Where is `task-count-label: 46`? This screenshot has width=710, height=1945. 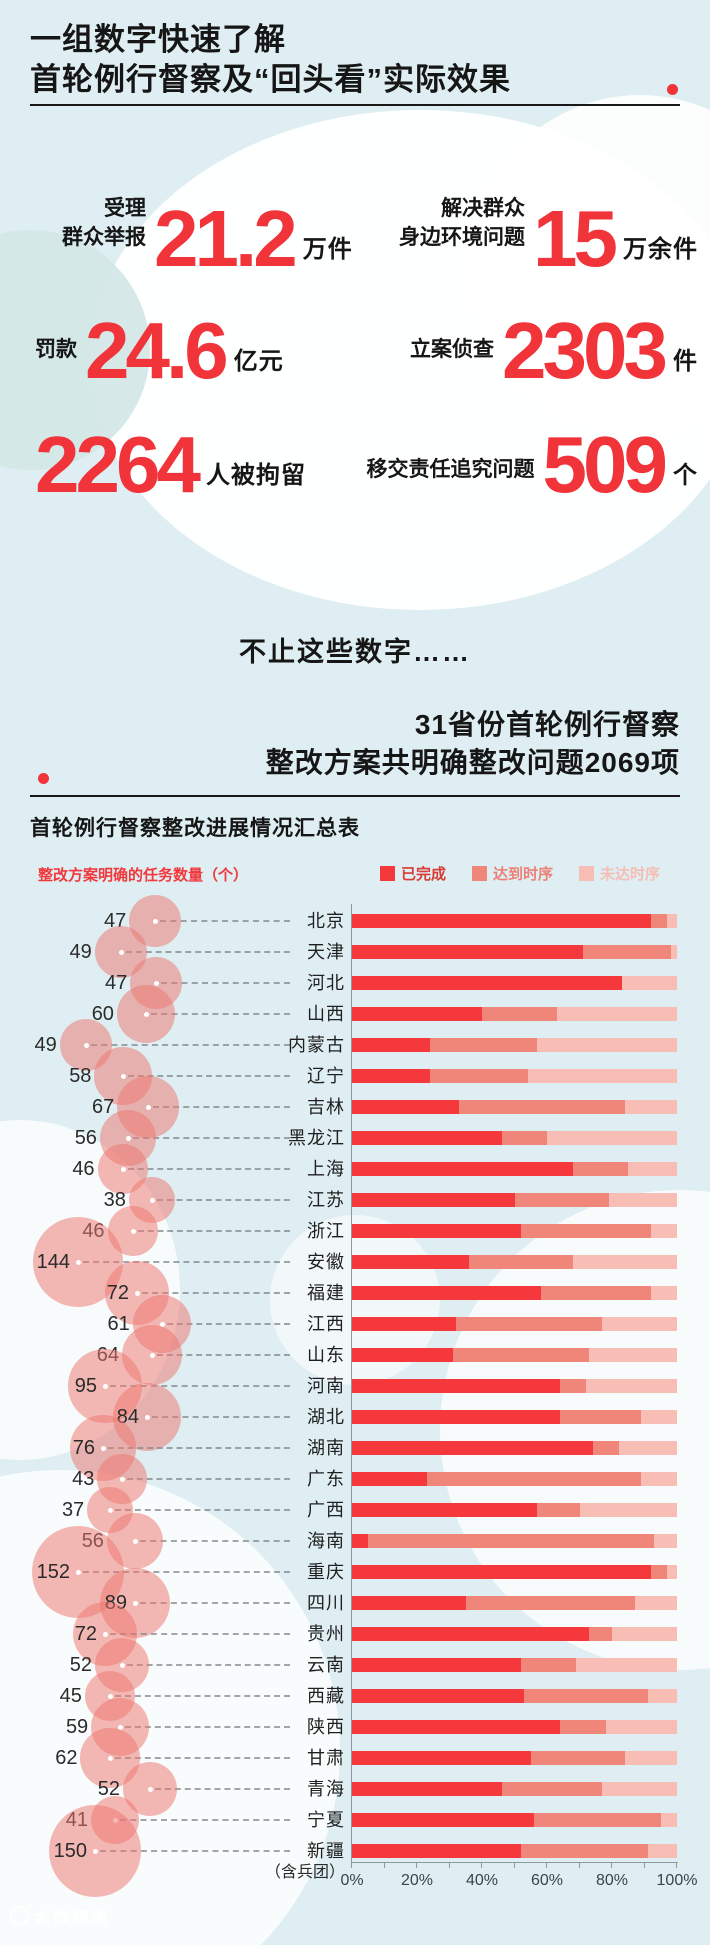 task-count-label: 46 is located at coordinates (83, 1169).